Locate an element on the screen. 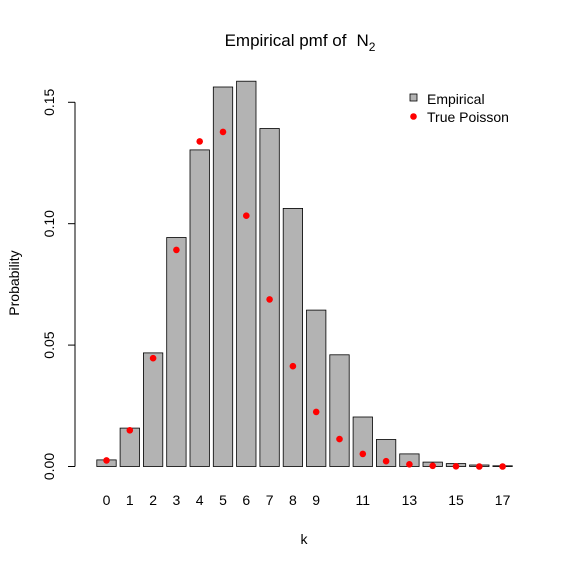 The height and width of the screenshot is (568, 569). y-tick-label-0: 0.00 is located at coordinates (49, 466).